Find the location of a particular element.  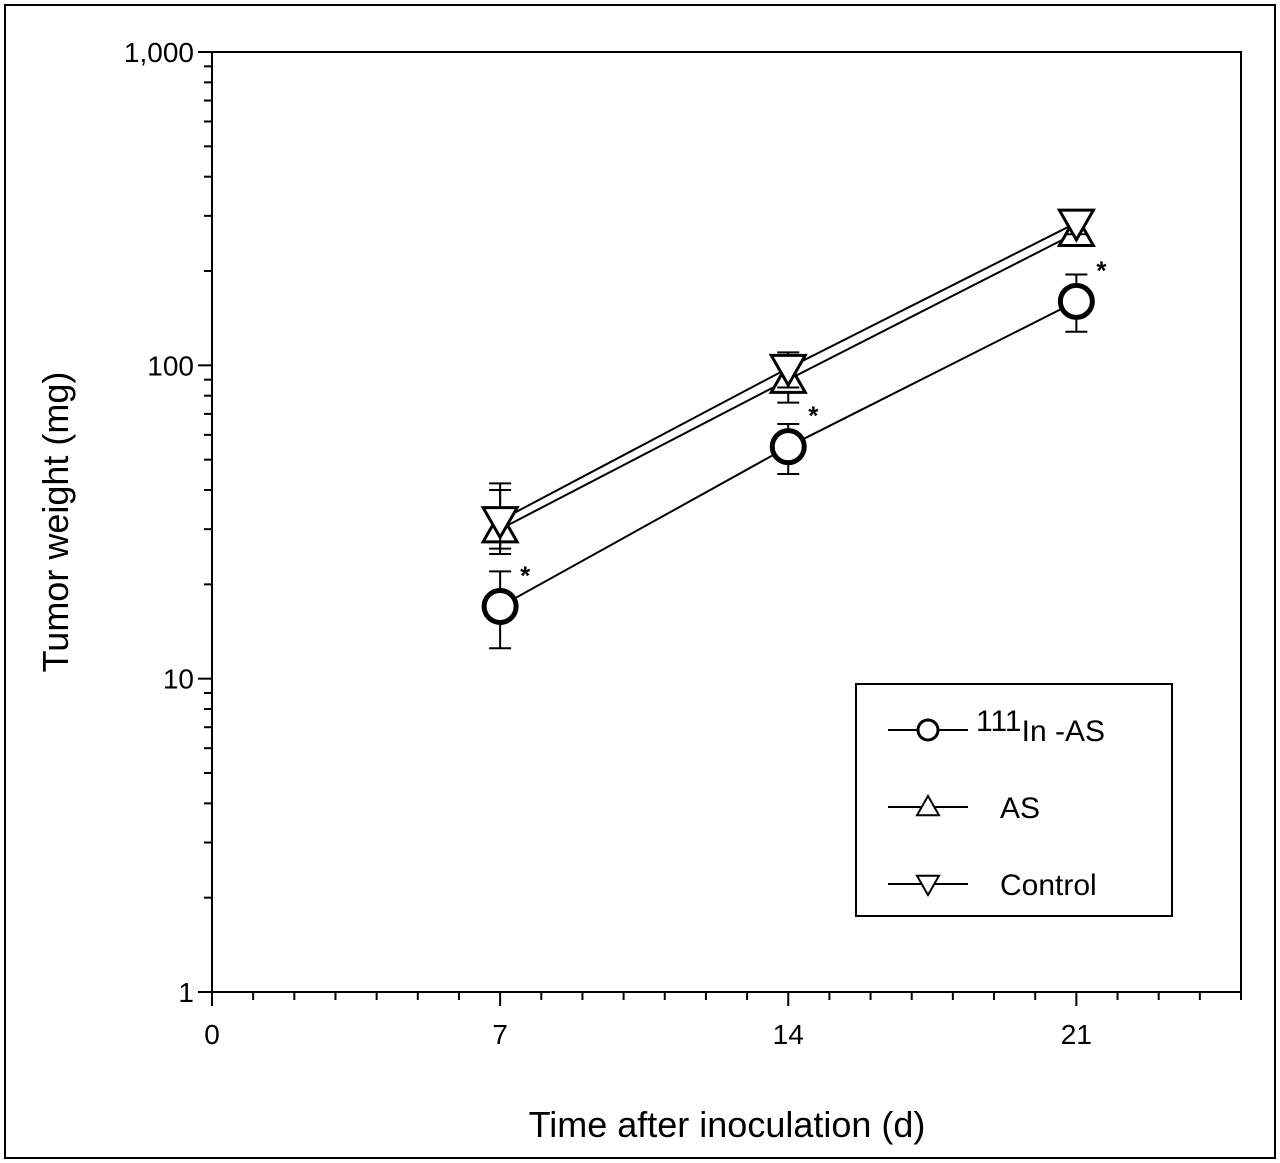

legend-box is located at coordinates (1014, 800).